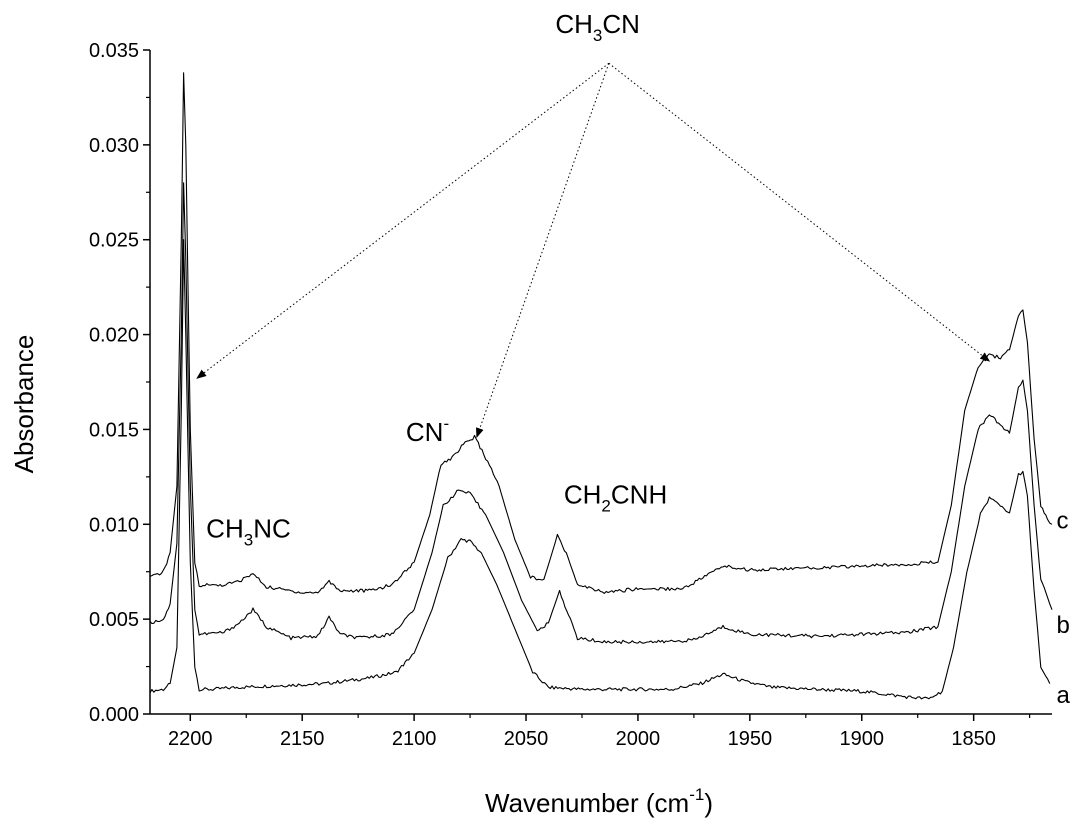 The width and height of the screenshot is (1081, 822). What do you see at coordinates (599, 732) in the screenshot?
I see `x-axis: 2200 2150 2100 2050 2000 1950 1900 1850` at bounding box center [599, 732].